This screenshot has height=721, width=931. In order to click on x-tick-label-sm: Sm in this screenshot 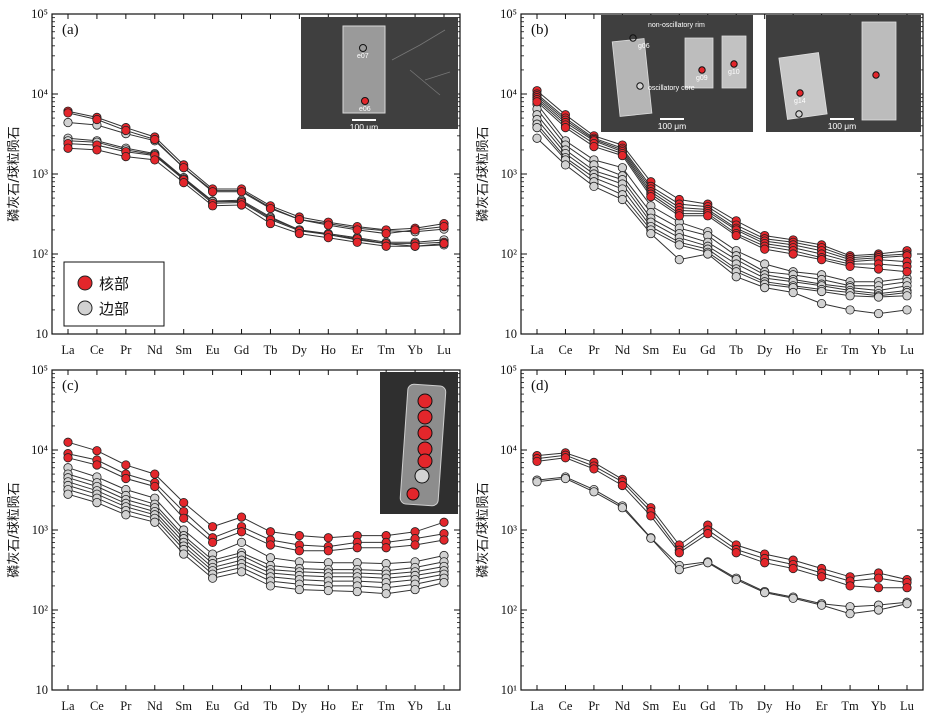, I will do `click(183, 706)`.